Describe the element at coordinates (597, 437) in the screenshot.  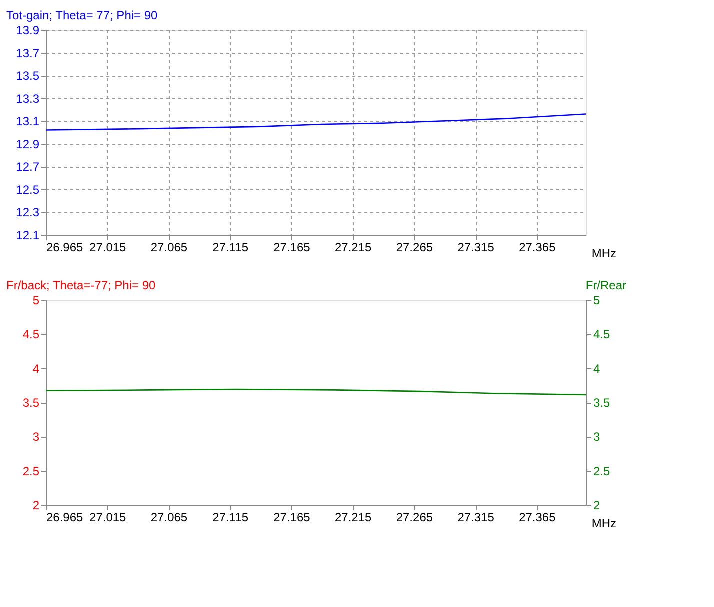
I see `y2-tick-label: 3` at that location.